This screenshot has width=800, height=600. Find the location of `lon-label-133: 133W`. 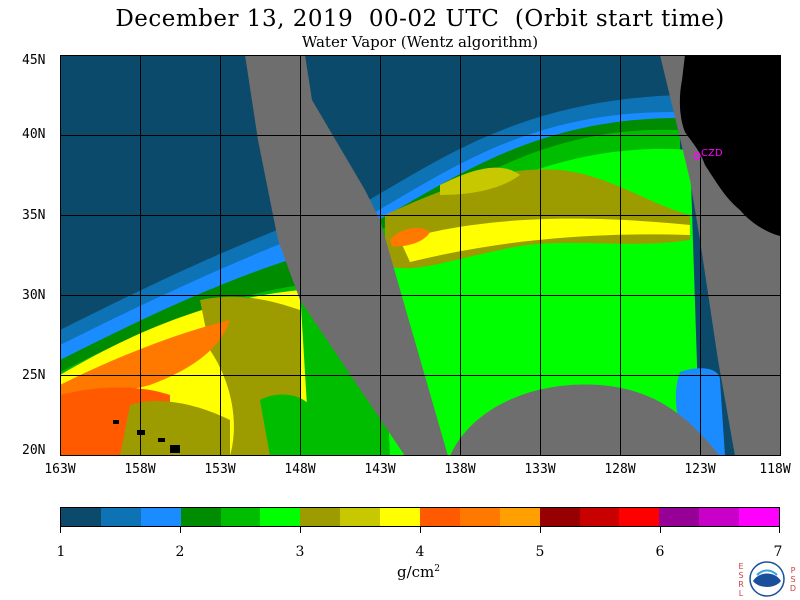

lon-label-133: 133W is located at coordinates (540, 469).